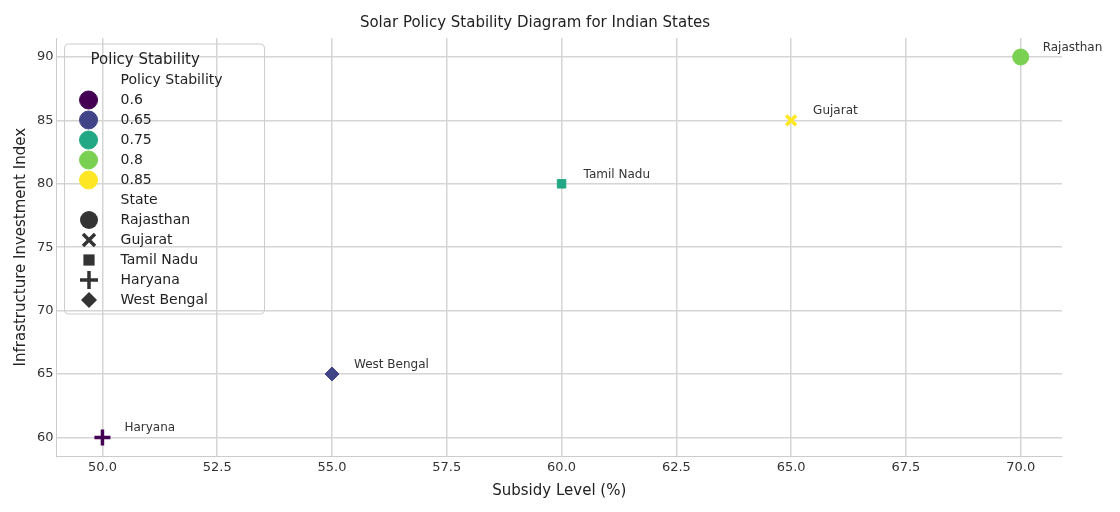  I want to click on data-label: Gujarat, so click(835, 110).